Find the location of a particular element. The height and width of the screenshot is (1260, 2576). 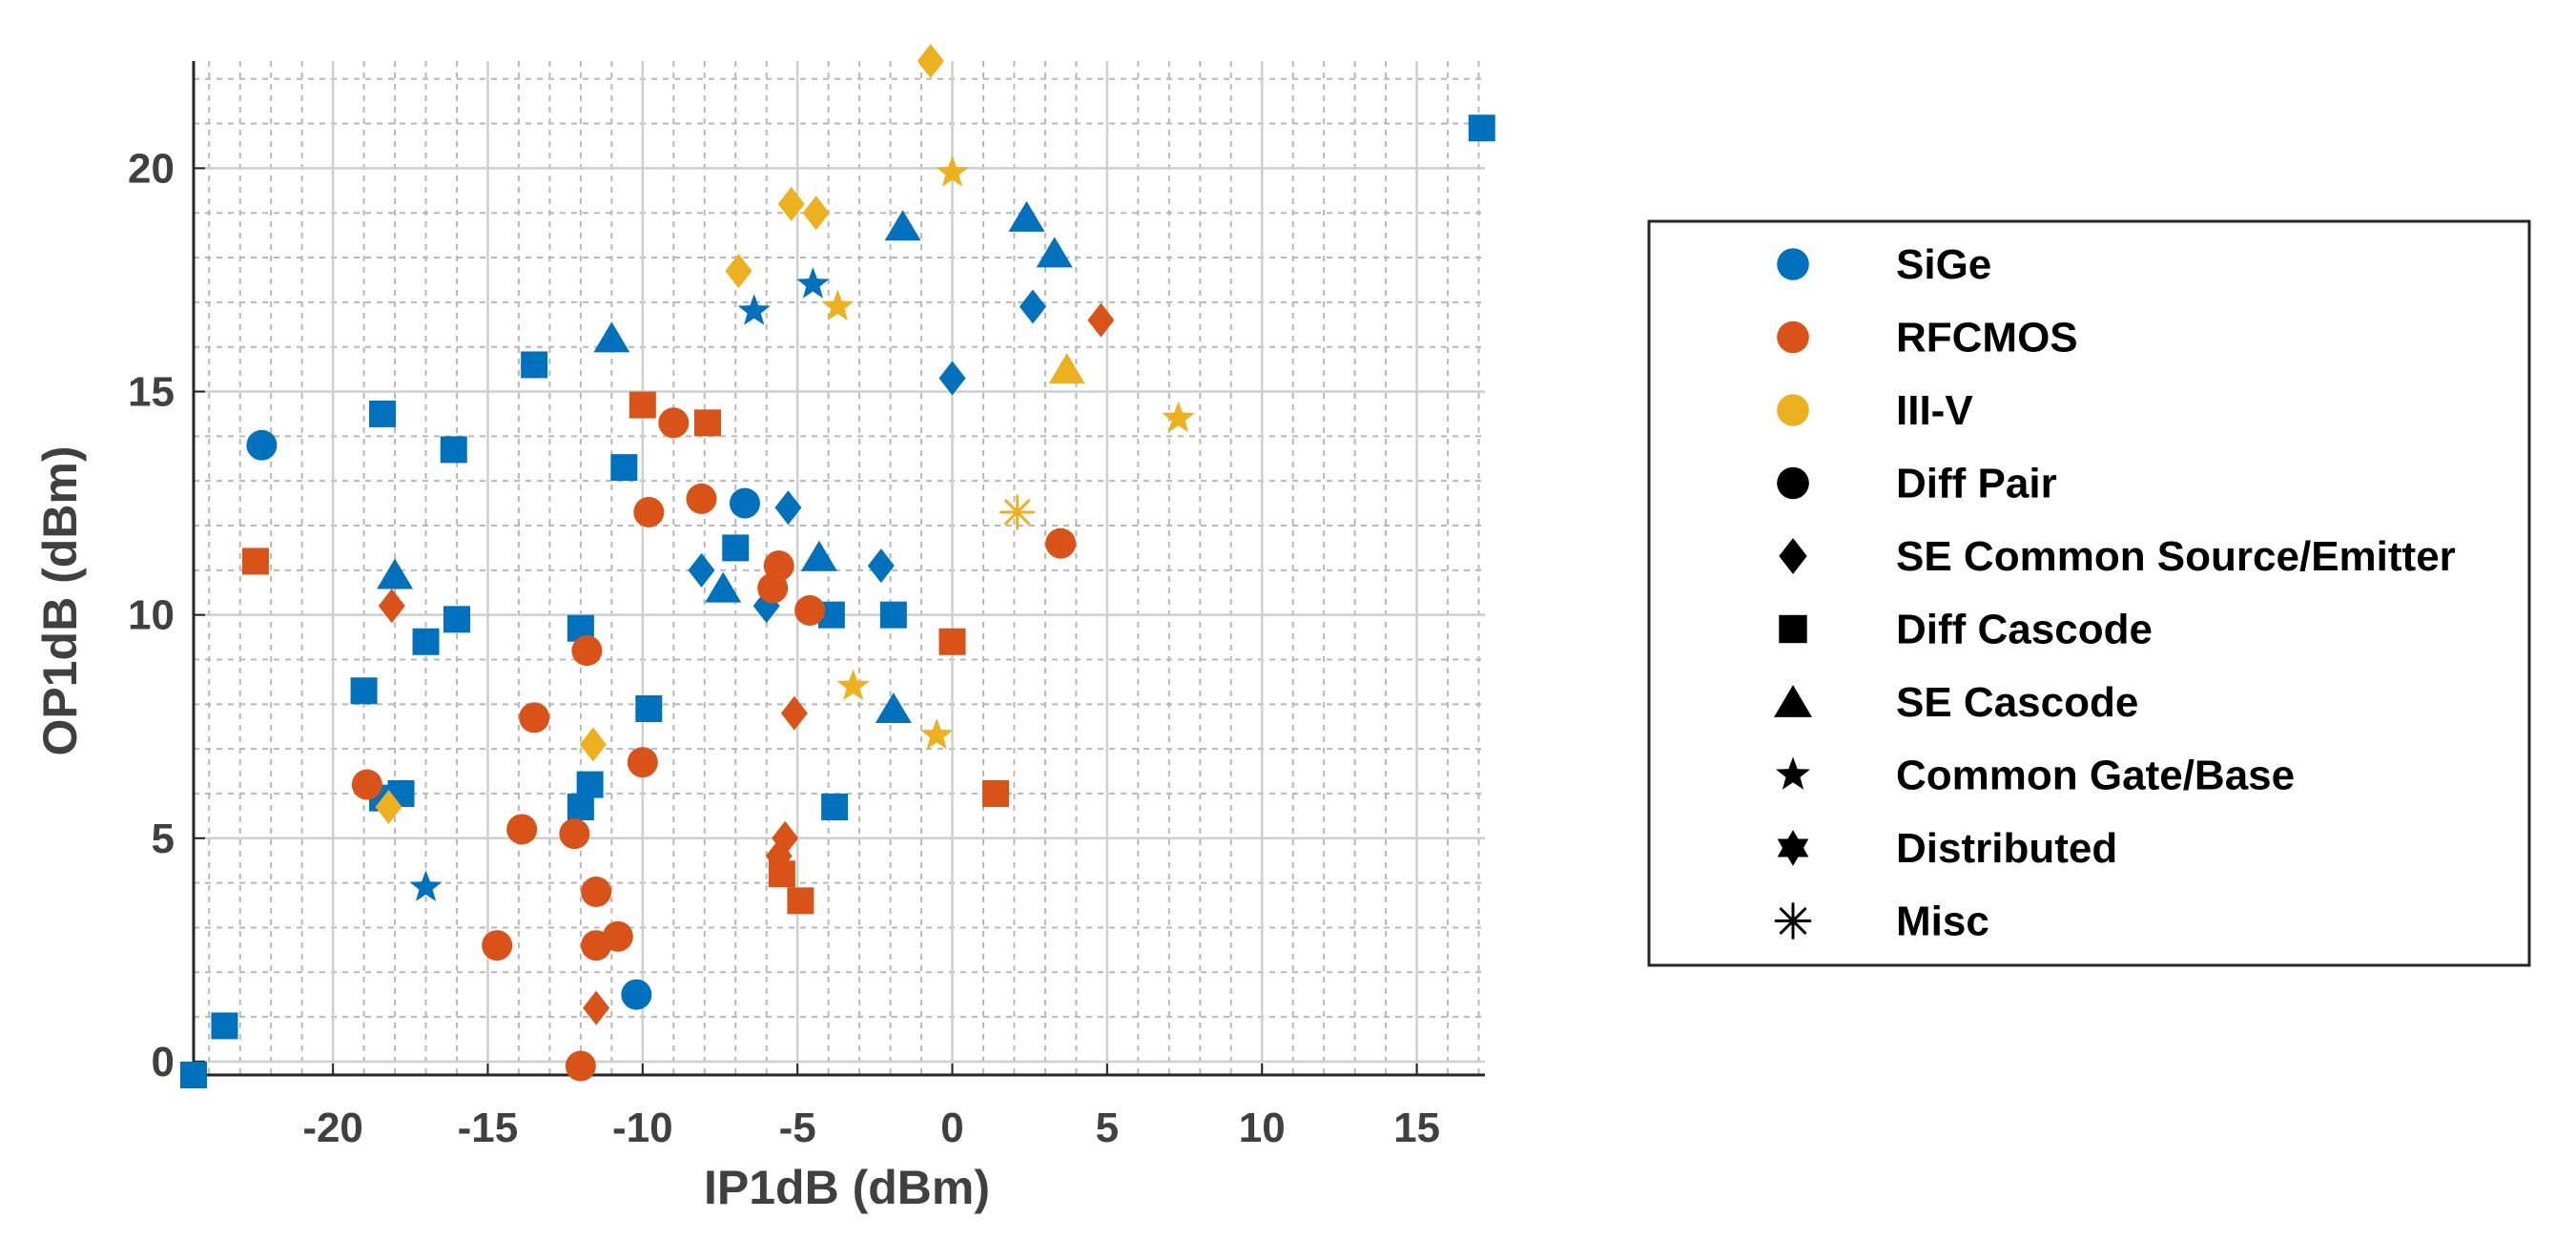

legend-marker-diamond is located at coordinates (1793, 556).